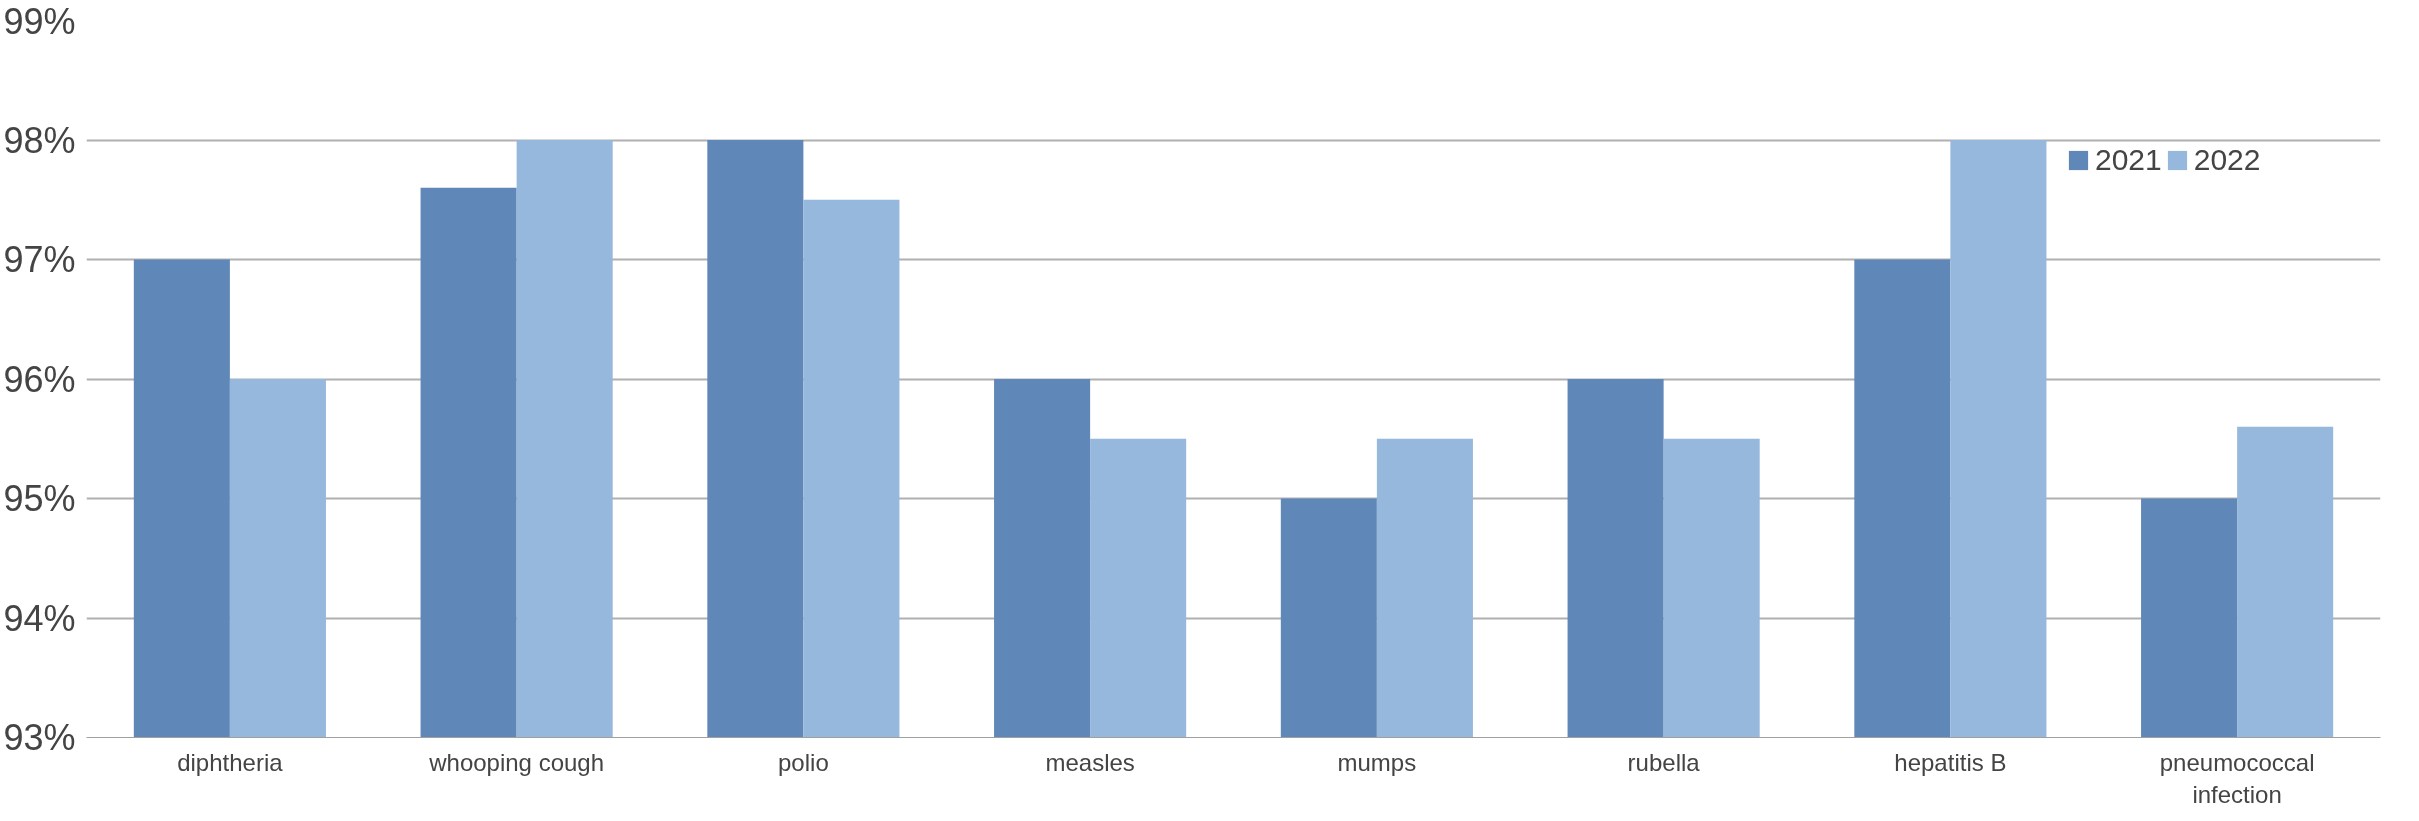 This screenshot has width=2419, height=821. What do you see at coordinates (2237, 778) in the screenshot?
I see `x-tick-label: pneumococcal infection` at bounding box center [2237, 778].